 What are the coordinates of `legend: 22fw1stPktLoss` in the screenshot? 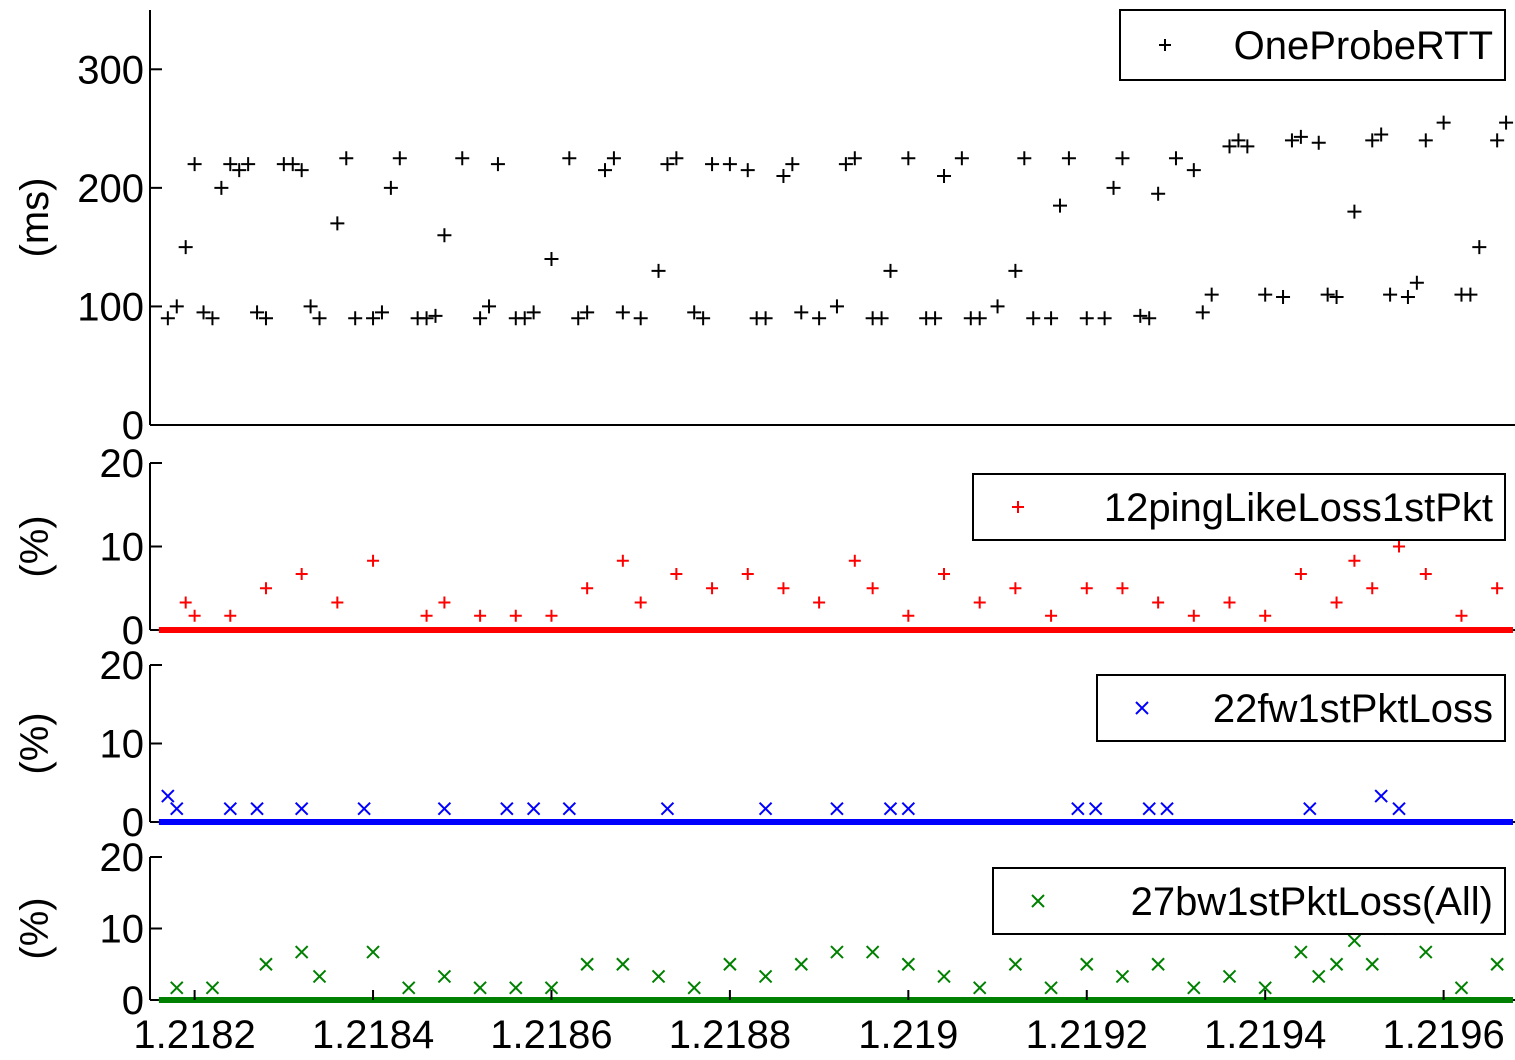 It's located at (1301, 708).